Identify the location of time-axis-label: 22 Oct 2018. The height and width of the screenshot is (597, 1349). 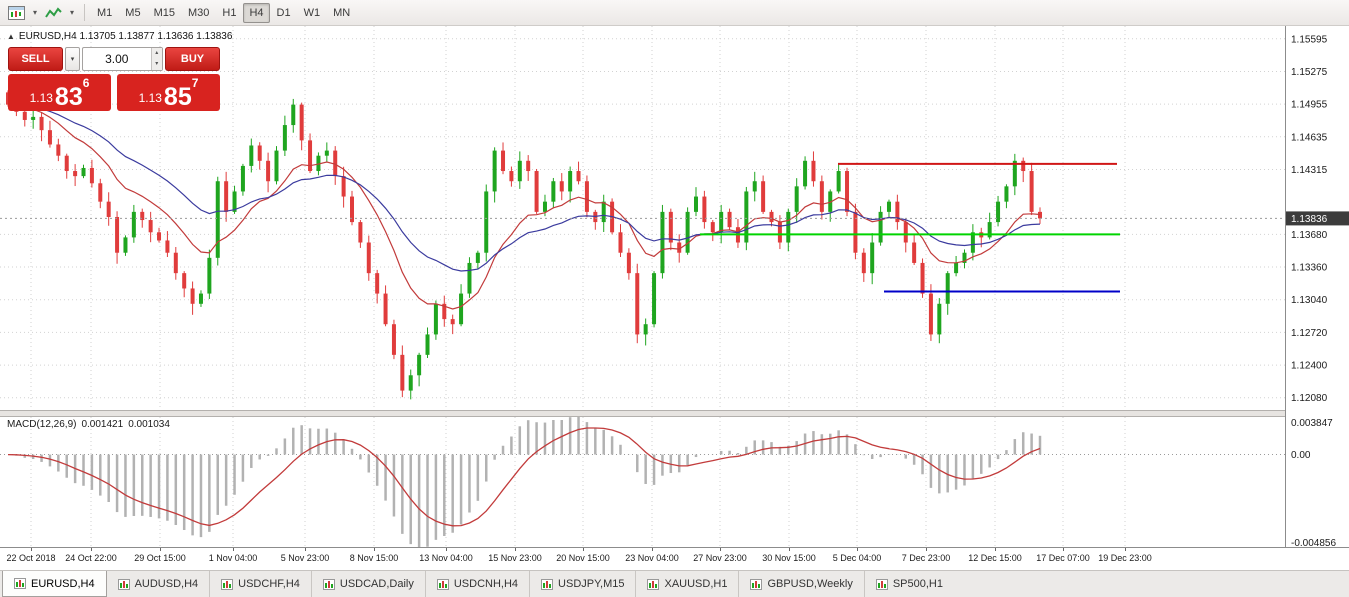
(31, 558).